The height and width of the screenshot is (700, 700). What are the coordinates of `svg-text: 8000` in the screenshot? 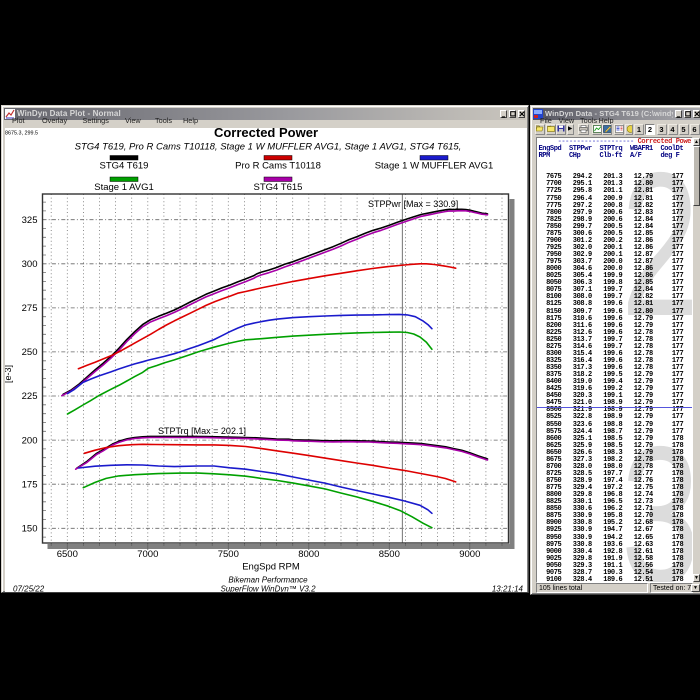 It's located at (308, 554).